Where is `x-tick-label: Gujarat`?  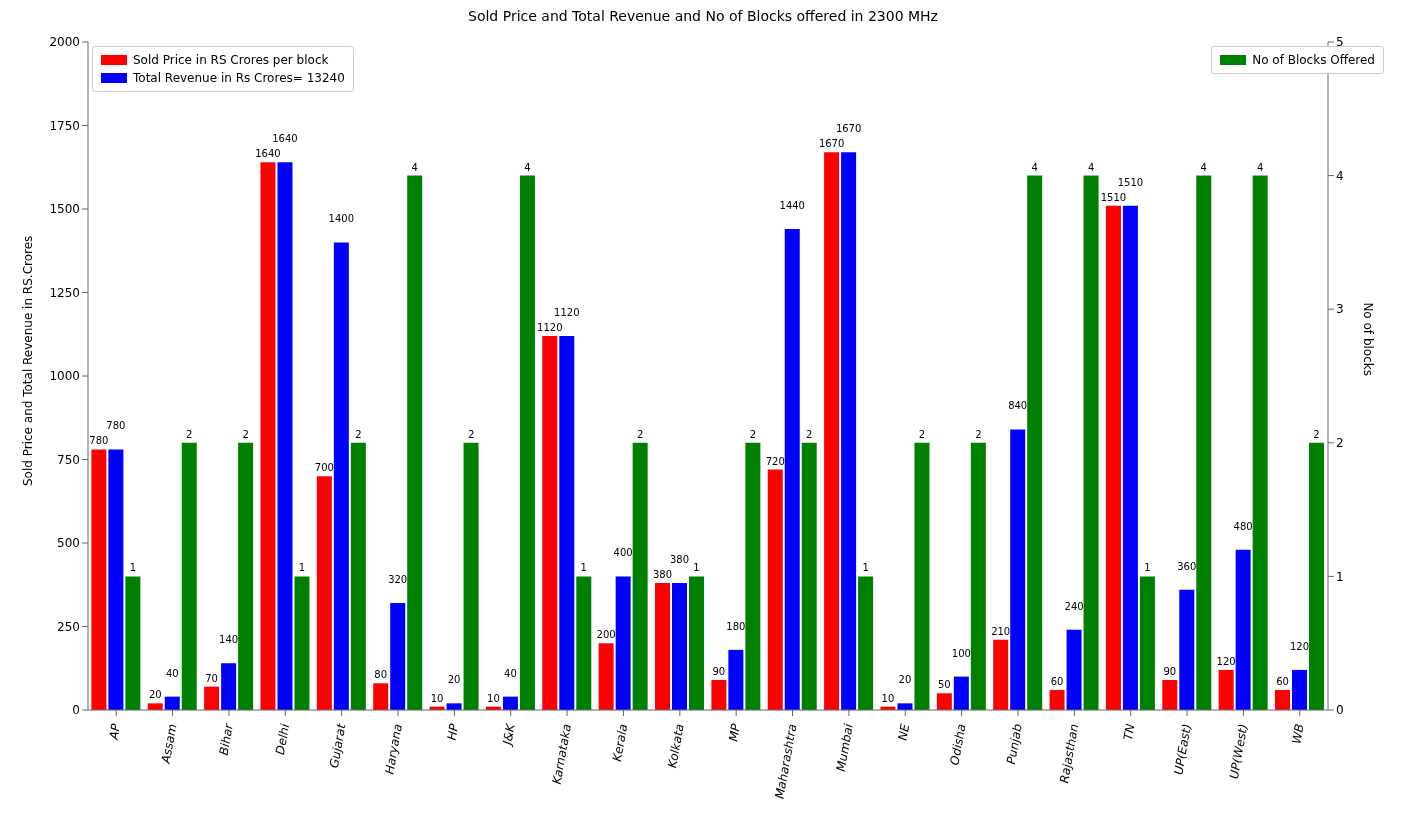 x-tick-label: Gujarat is located at coordinates (338, 745).